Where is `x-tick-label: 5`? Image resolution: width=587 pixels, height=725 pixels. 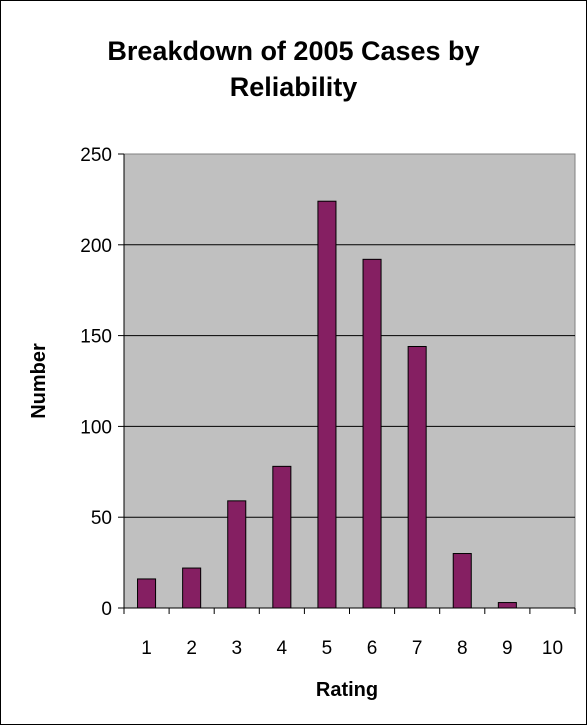 x-tick-label: 5 is located at coordinates (327, 648).